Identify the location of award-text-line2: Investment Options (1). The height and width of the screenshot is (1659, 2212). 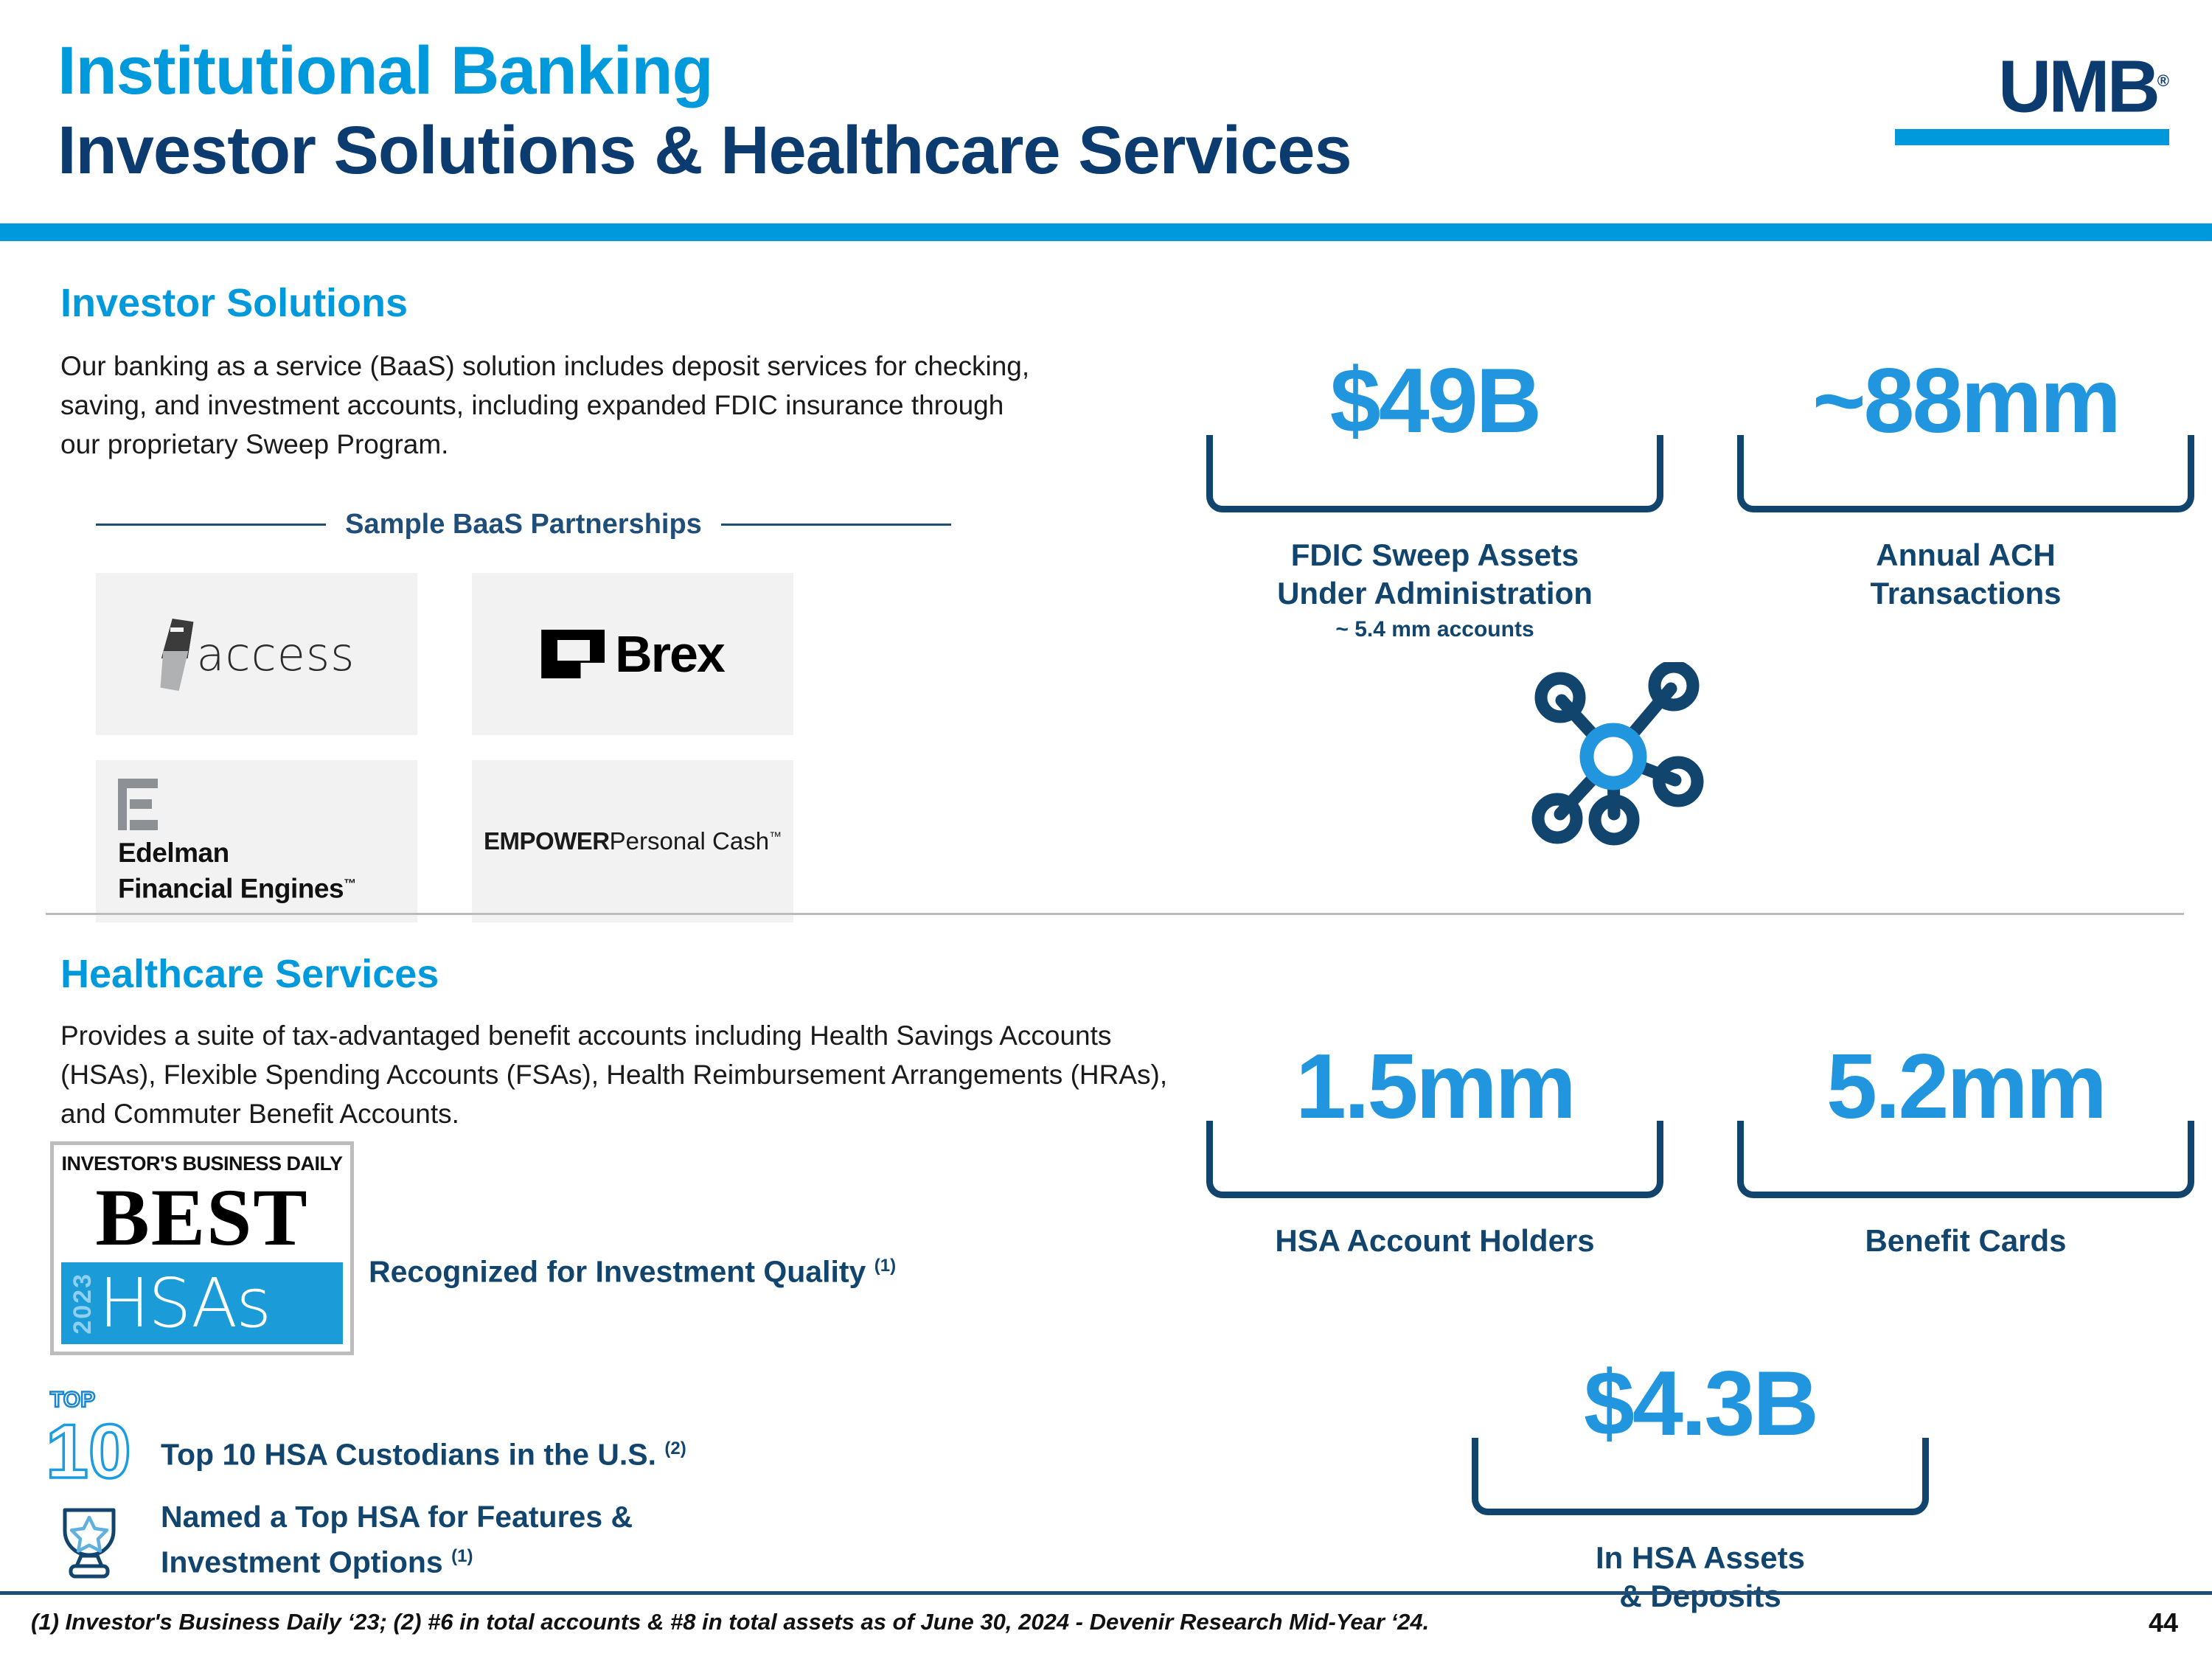
(603, 1559).